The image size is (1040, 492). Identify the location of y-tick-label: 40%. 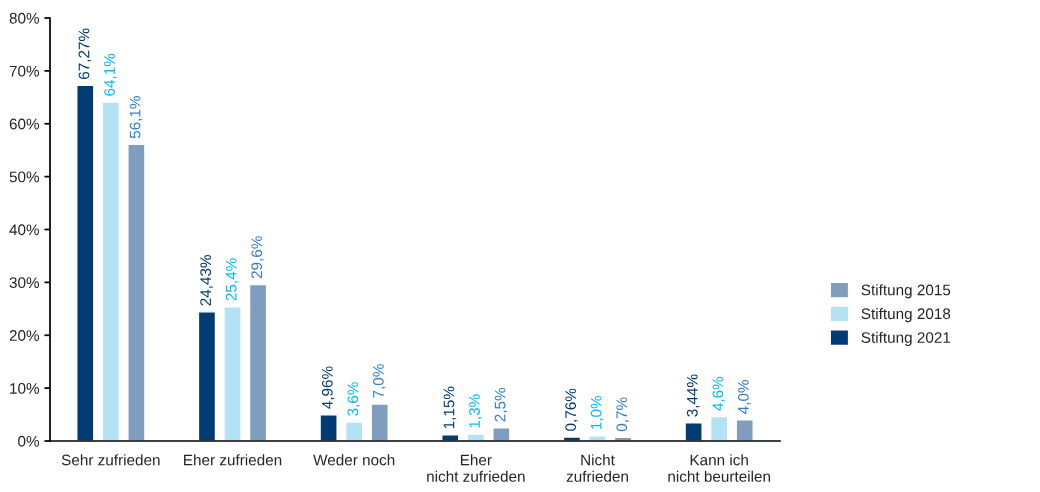
(24, 230).